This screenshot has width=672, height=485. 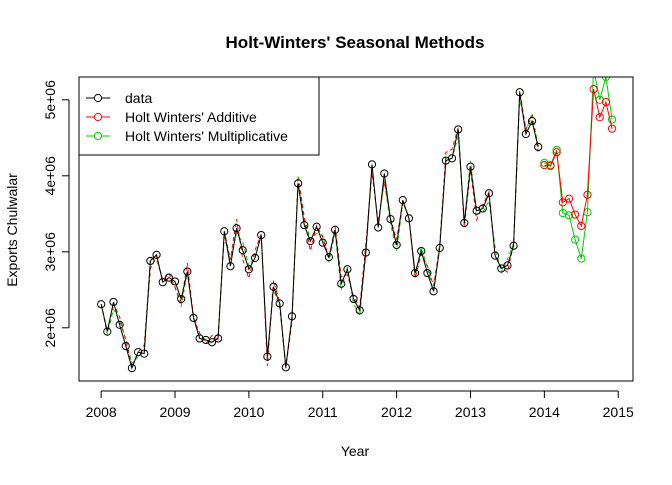 I want to click on x-tick-label: 2015, so click(x=618, y=412).